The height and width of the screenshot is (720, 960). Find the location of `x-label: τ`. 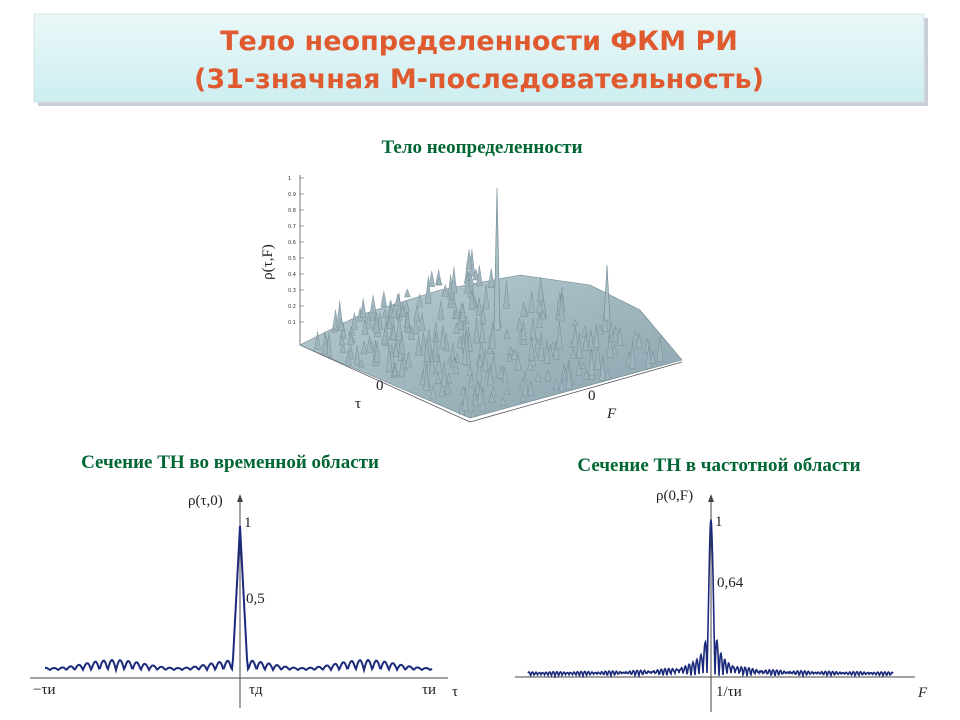

x-label: τ is located at coordinates (358, 404).